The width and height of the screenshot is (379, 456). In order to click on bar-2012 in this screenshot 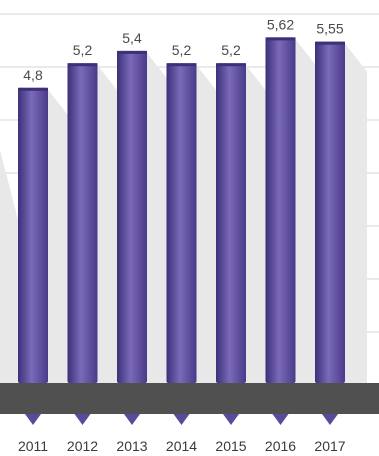, I will do `click(82, 223)`.